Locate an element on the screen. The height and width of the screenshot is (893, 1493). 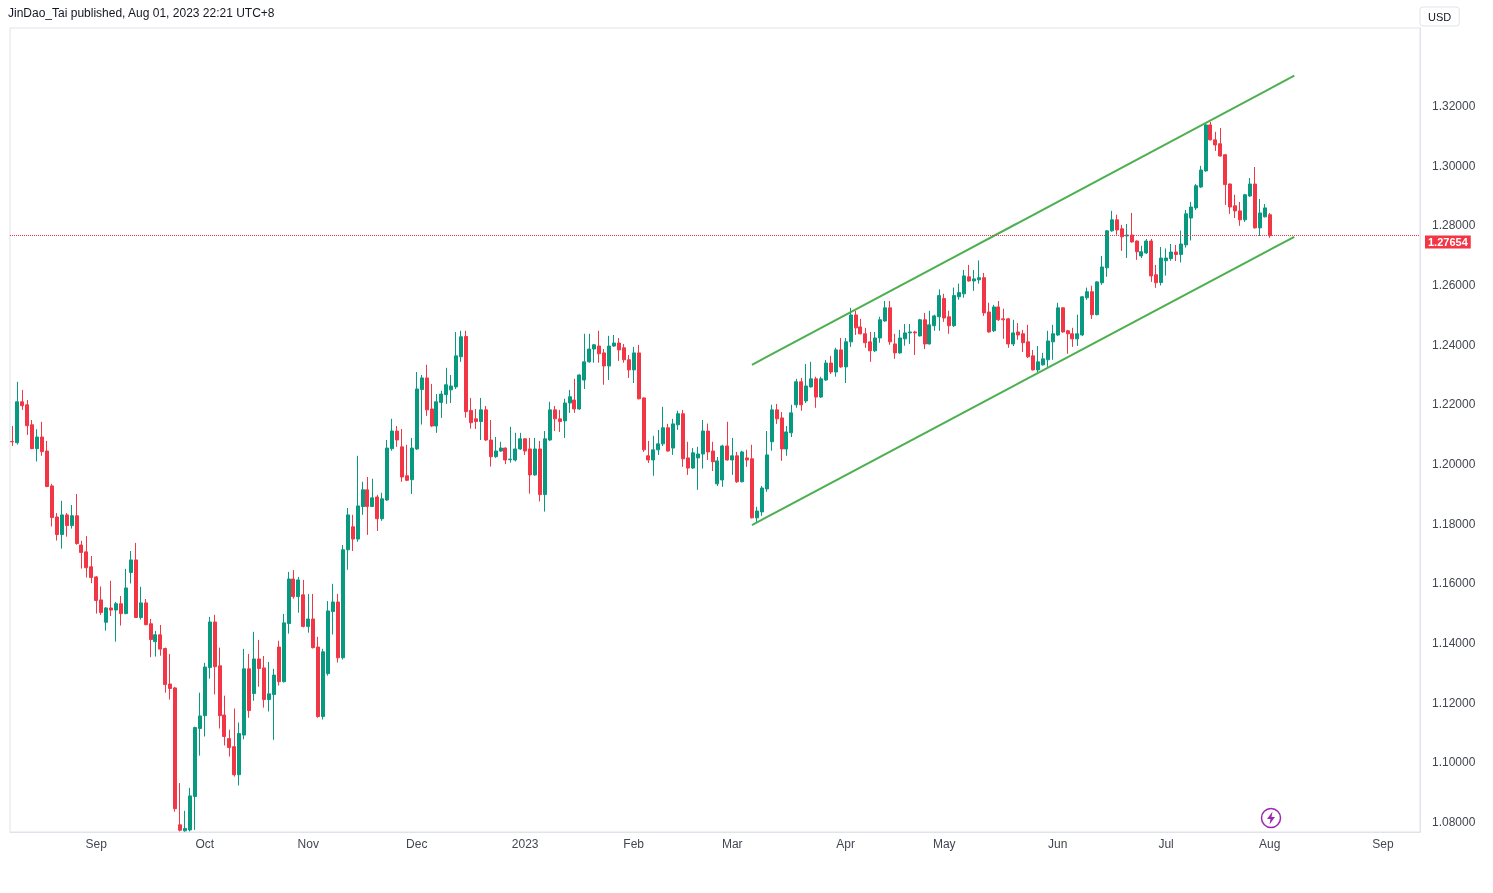
x-tick-label: Aug is located at coordinates (1269, 844).